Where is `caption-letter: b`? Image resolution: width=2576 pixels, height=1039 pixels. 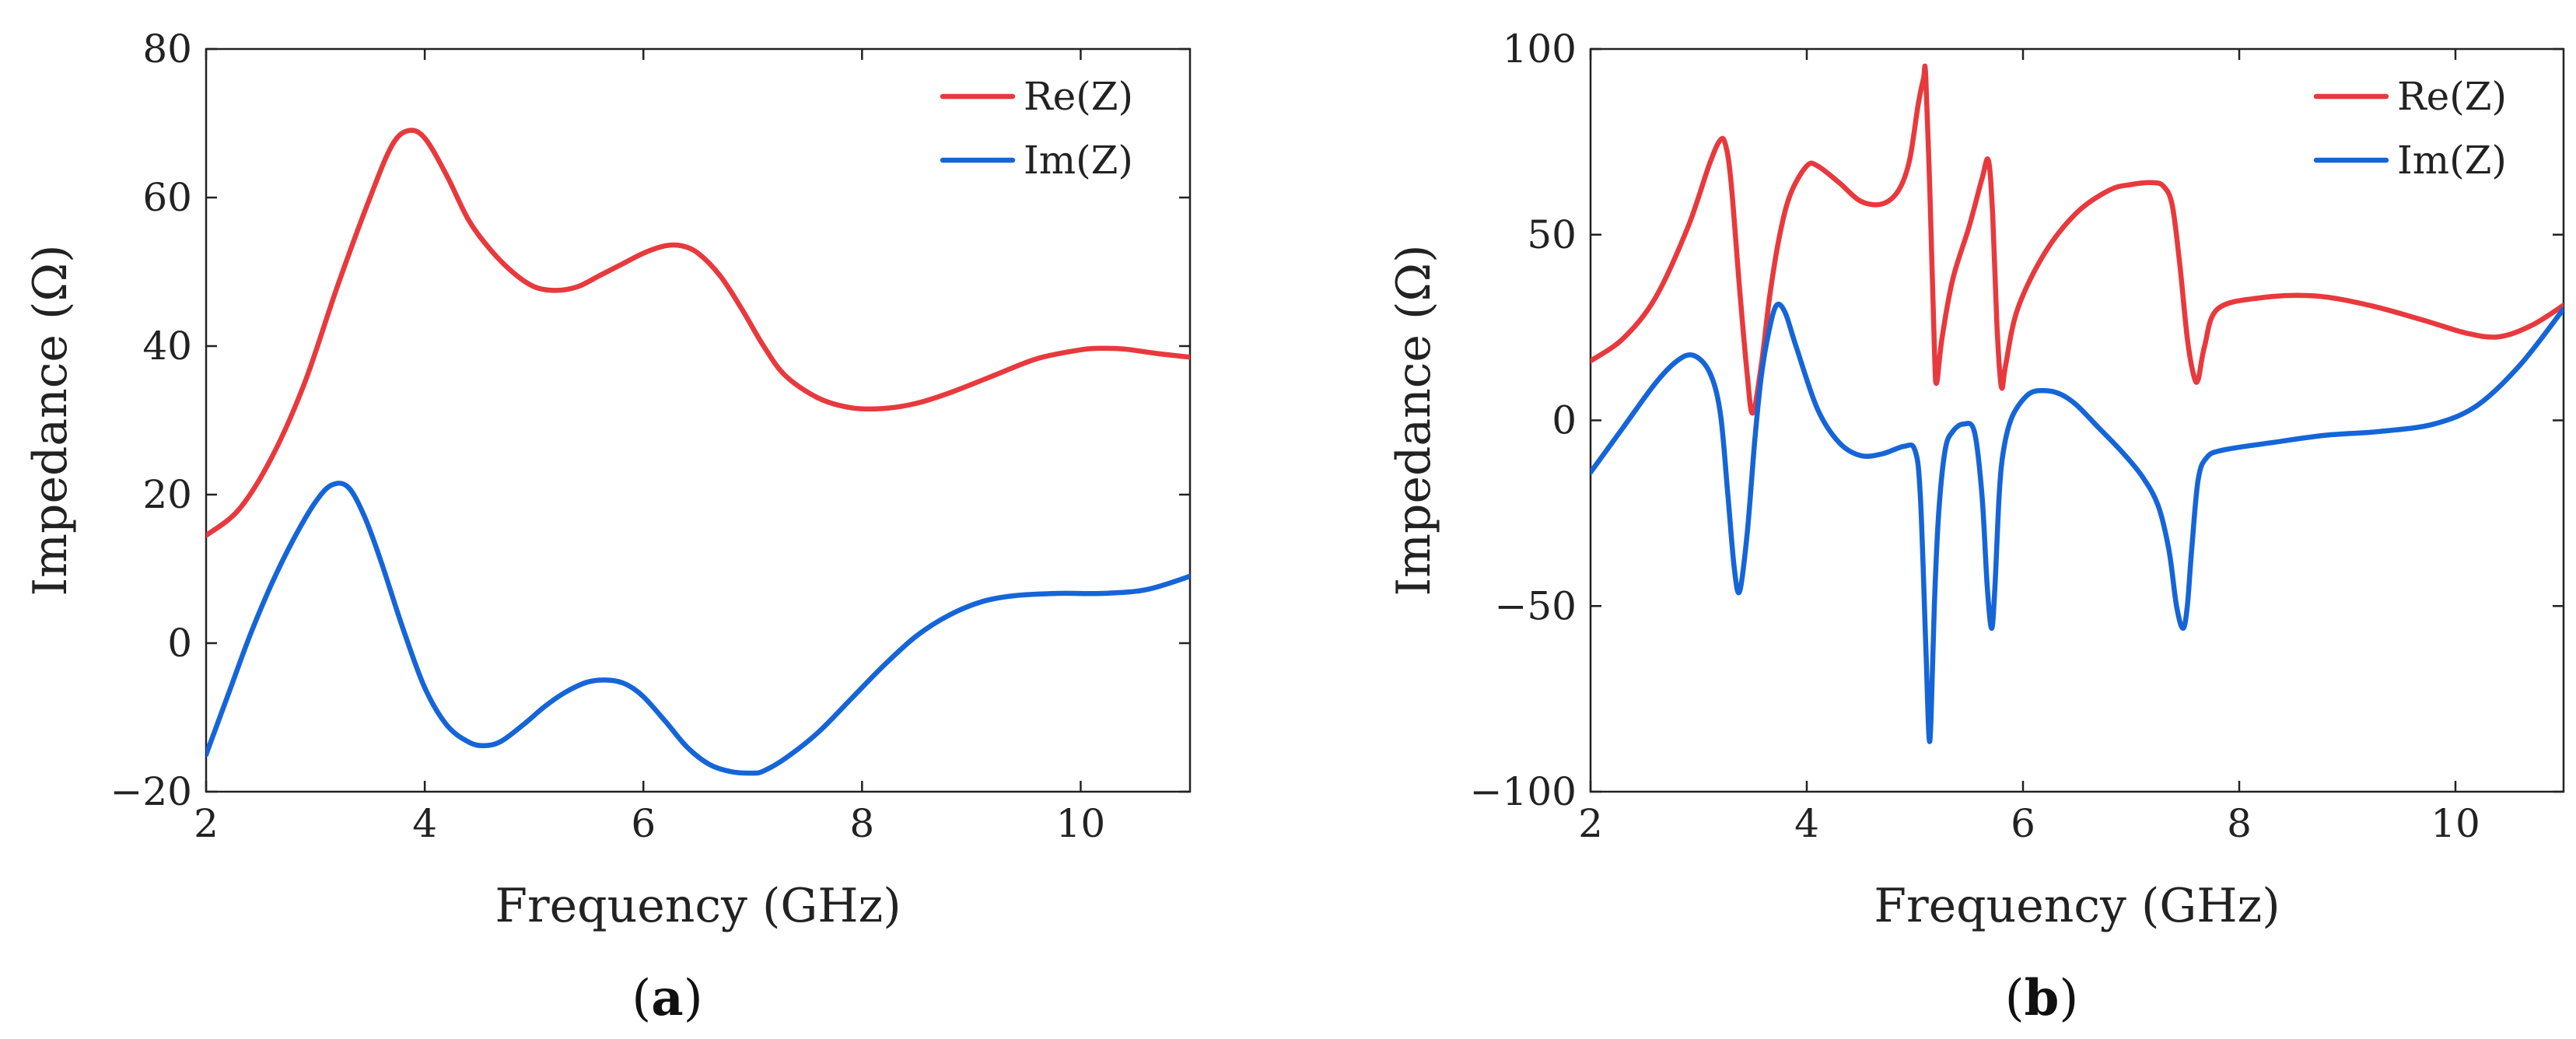 caption-letter: b is located at coordinates (2043, 998).